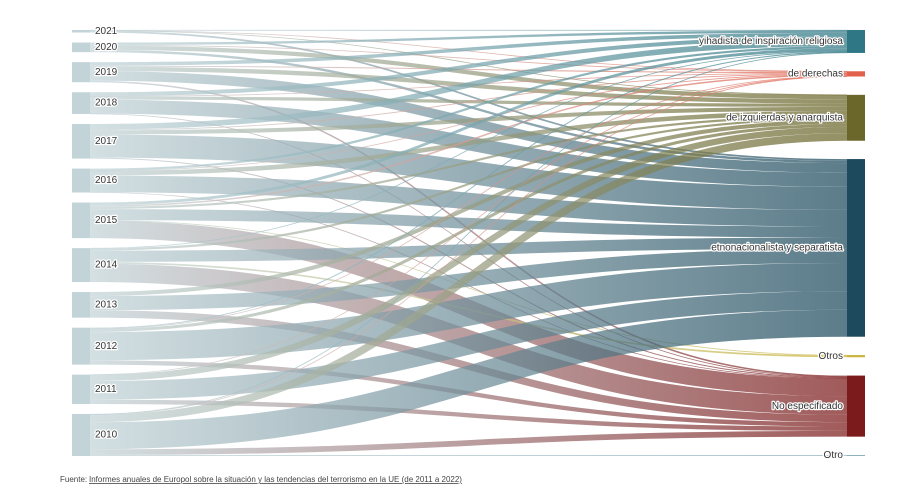 This screenshot has width=916, height=503. What do you see at coordinates (73, 479) in the screenshot?
I see `source-prefix: Fuente:` at bounding box center [73, 479].